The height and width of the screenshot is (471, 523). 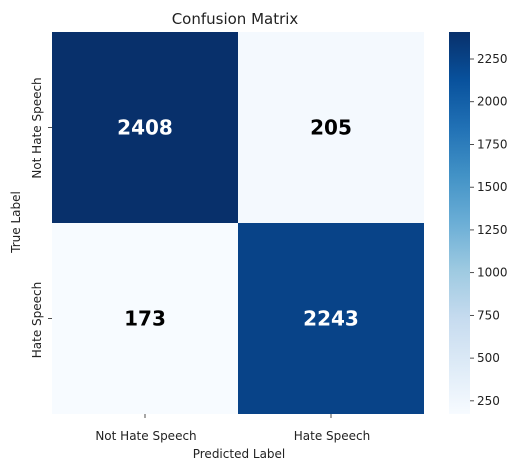 I want to click on colorbar-tick-label: 250, so click(x=488, y=401).